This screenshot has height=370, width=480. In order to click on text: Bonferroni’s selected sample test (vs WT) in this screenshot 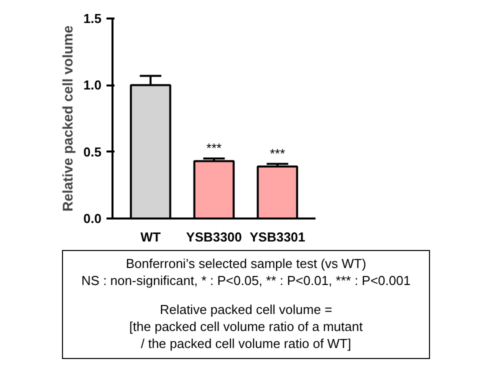, I will do `click(246, 263)`.